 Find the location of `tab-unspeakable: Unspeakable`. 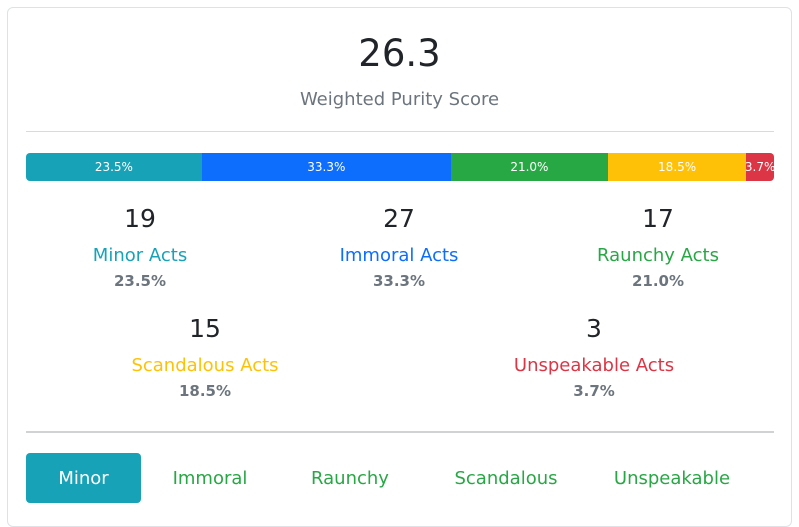

tab-unspeakable: Unspeakable is located at coordinates (672, 478).